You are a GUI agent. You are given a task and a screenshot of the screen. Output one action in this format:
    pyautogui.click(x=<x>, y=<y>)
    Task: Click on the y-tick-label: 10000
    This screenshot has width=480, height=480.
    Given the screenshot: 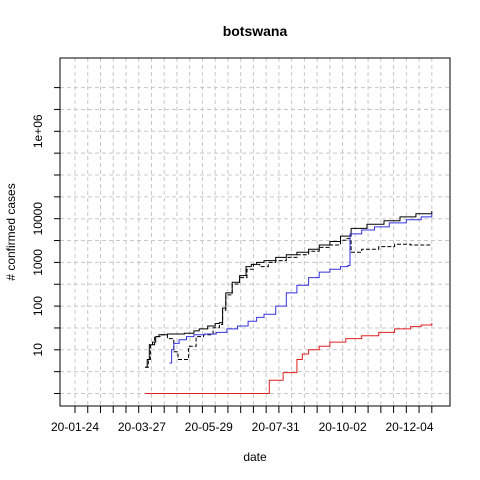 What is the action you would take?
    pyautogui.click(x=38, y=219)
    